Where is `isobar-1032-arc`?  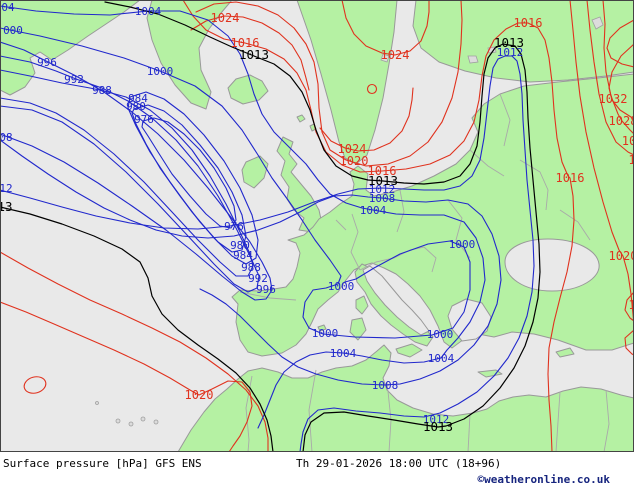
isobar-1032-arc is located at coordinates (621, 81).